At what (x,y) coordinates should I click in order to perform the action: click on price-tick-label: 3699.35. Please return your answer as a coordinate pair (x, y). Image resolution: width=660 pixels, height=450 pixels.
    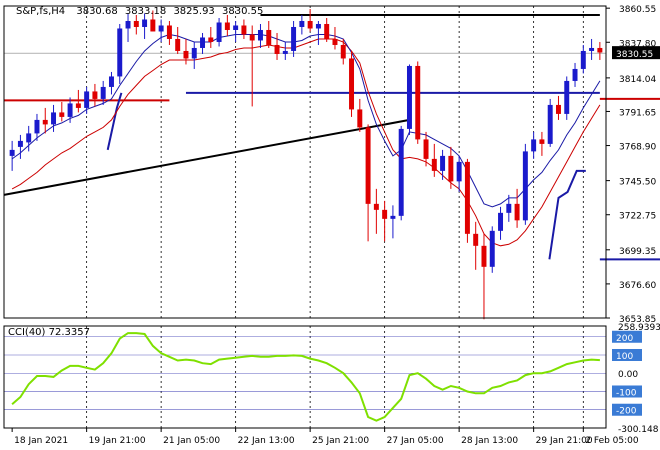
    Looking at the image, I should click on (637, 252).